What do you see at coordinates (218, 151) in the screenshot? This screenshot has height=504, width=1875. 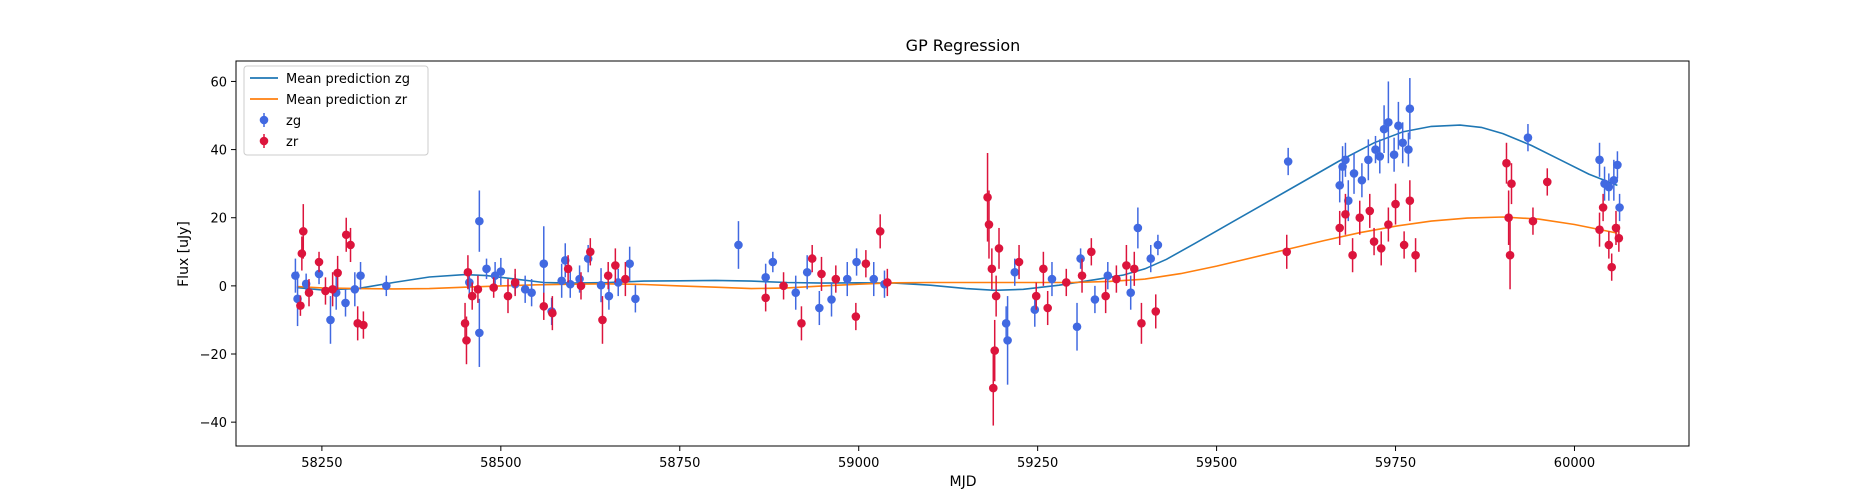 I see `y-tick-label: 40` at bounding box center [218, 151].